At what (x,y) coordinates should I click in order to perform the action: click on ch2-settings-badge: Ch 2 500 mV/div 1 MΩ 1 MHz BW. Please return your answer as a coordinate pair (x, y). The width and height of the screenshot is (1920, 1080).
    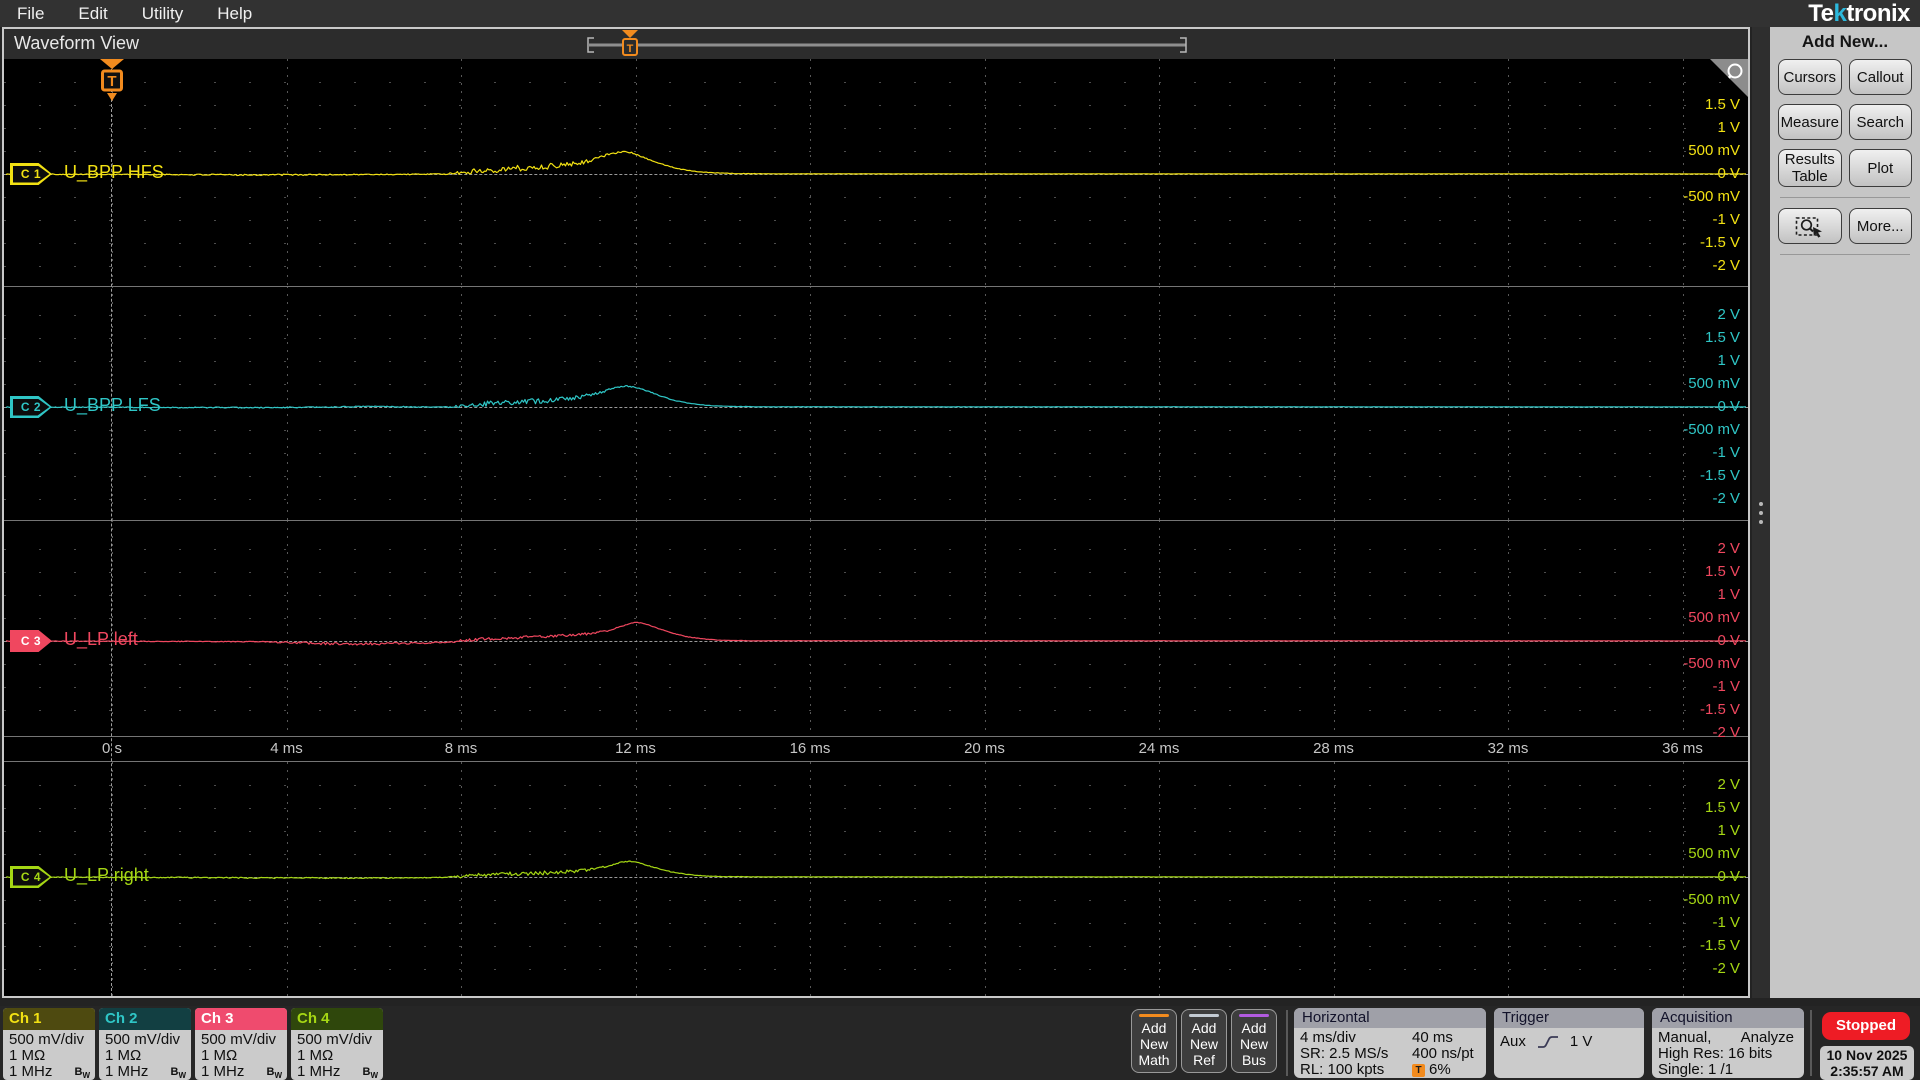
    Looking at the image, I should click on (145, 1044).